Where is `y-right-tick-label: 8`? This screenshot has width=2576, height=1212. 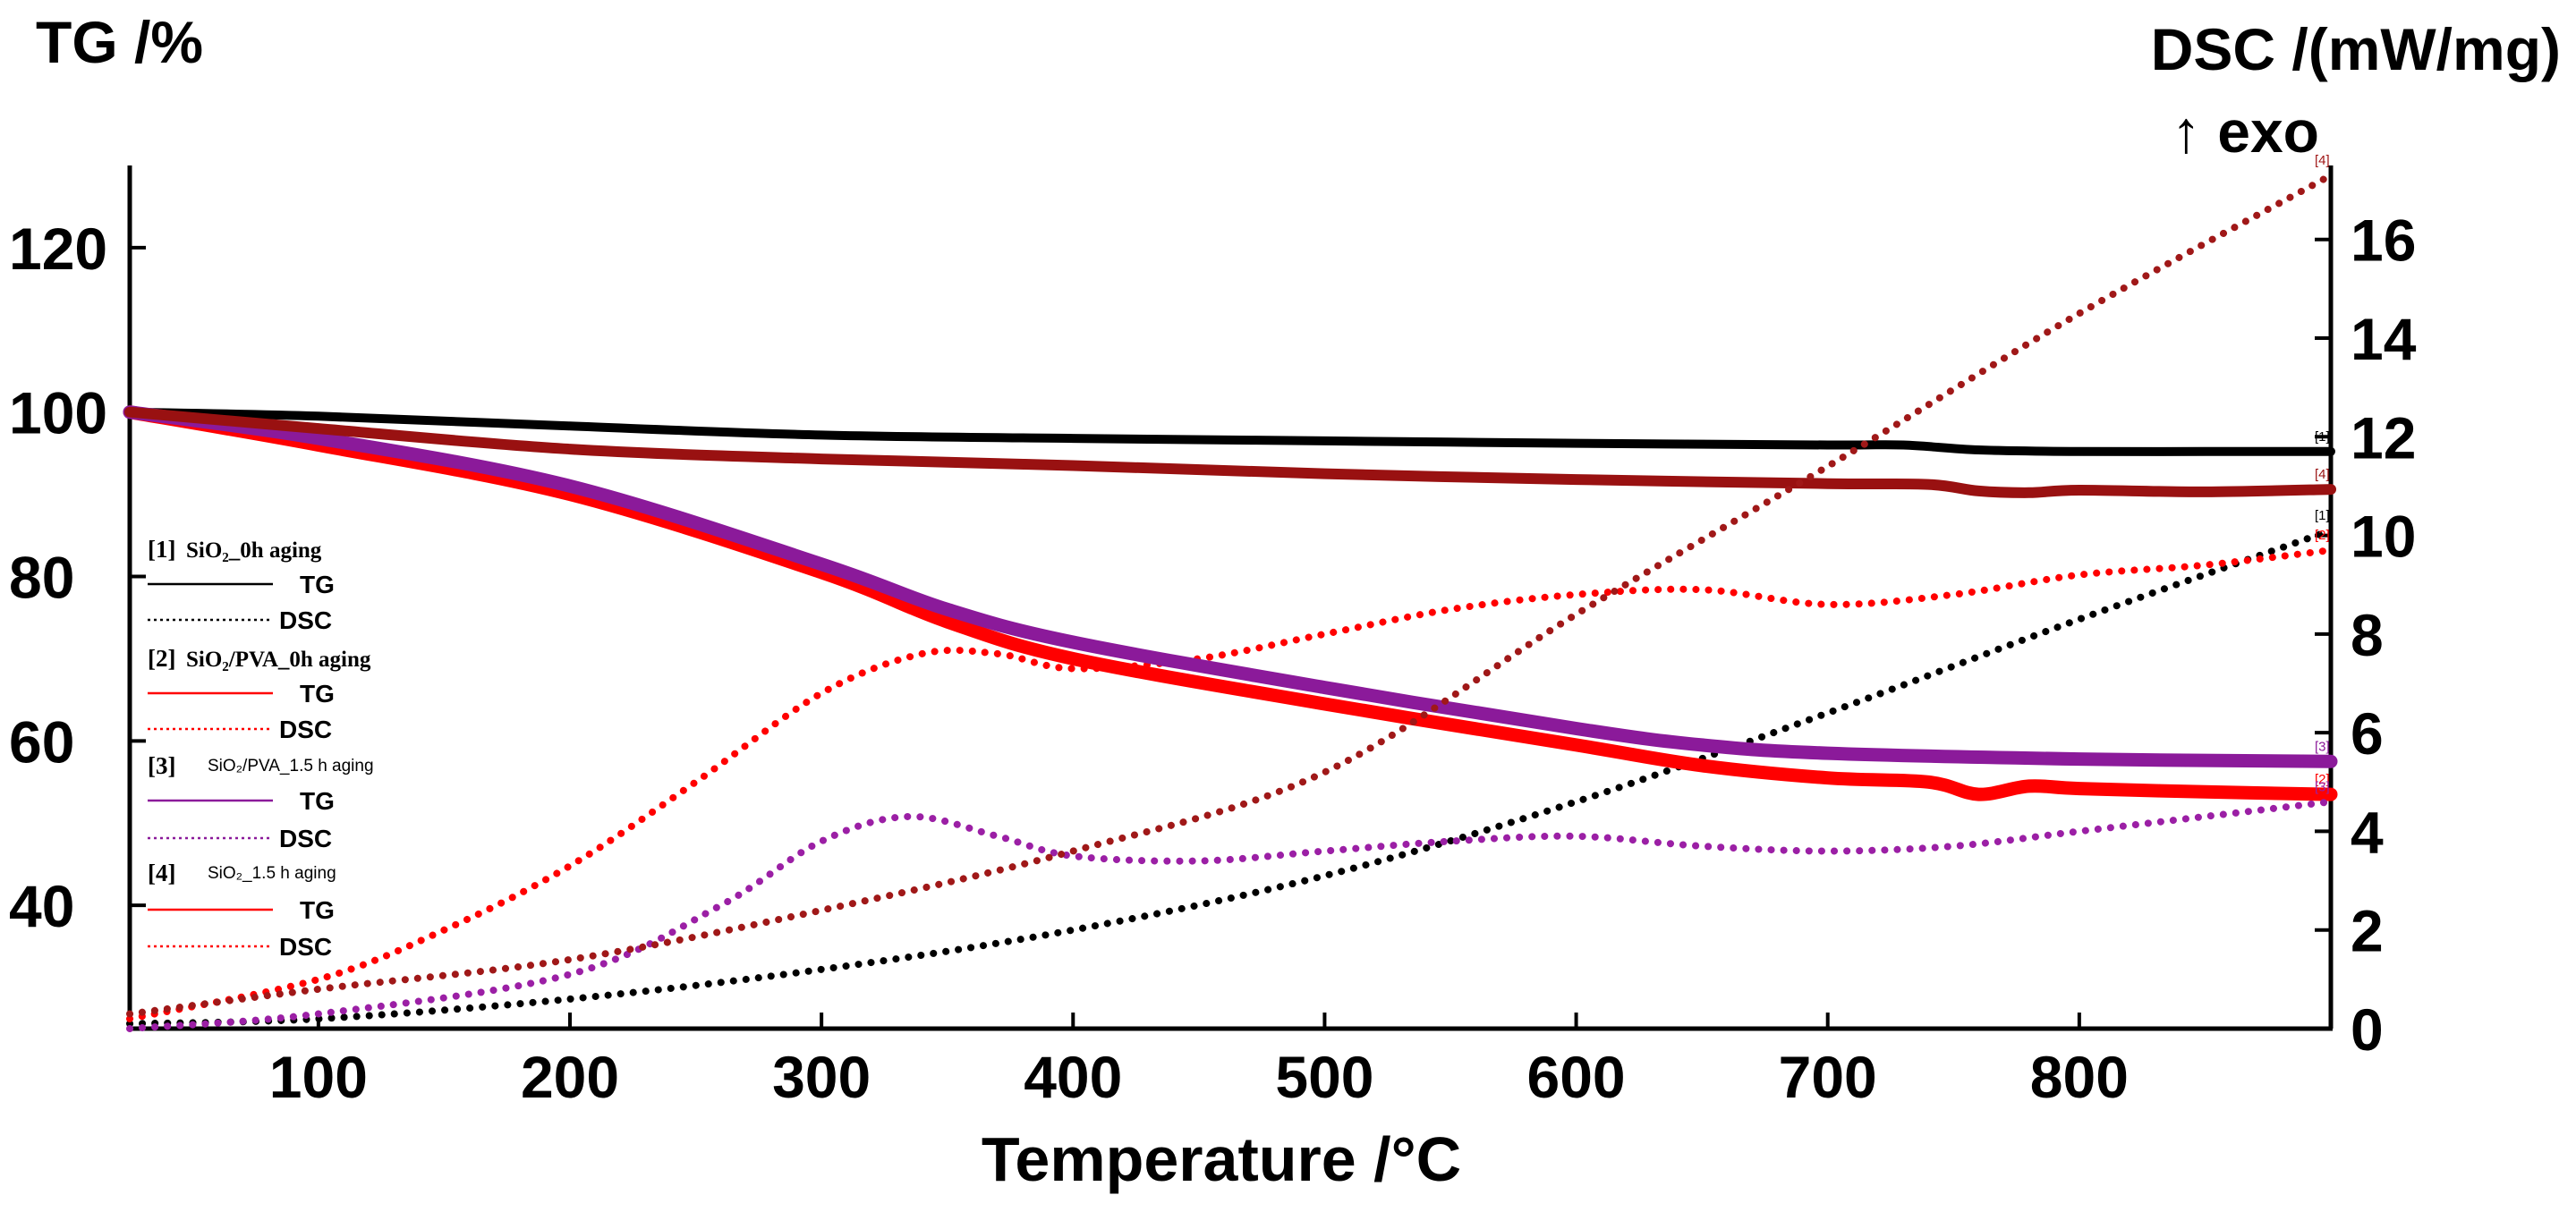 y-right-tick-label: 8 is located at coordinates (2367, 635).